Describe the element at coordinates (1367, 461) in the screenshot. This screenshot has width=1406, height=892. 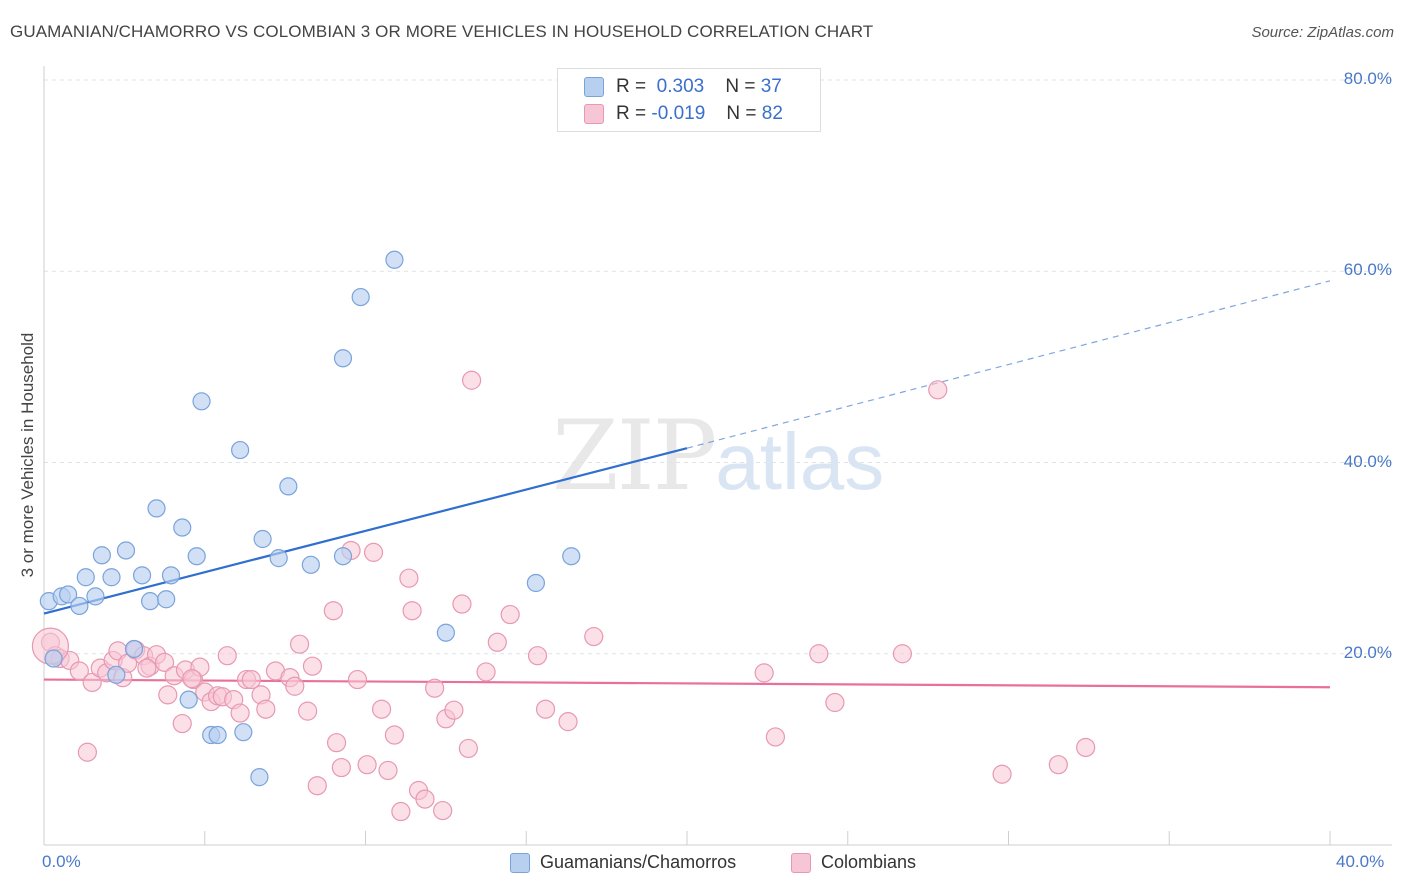
I see `y-tick-label: 40.0%` at that location.